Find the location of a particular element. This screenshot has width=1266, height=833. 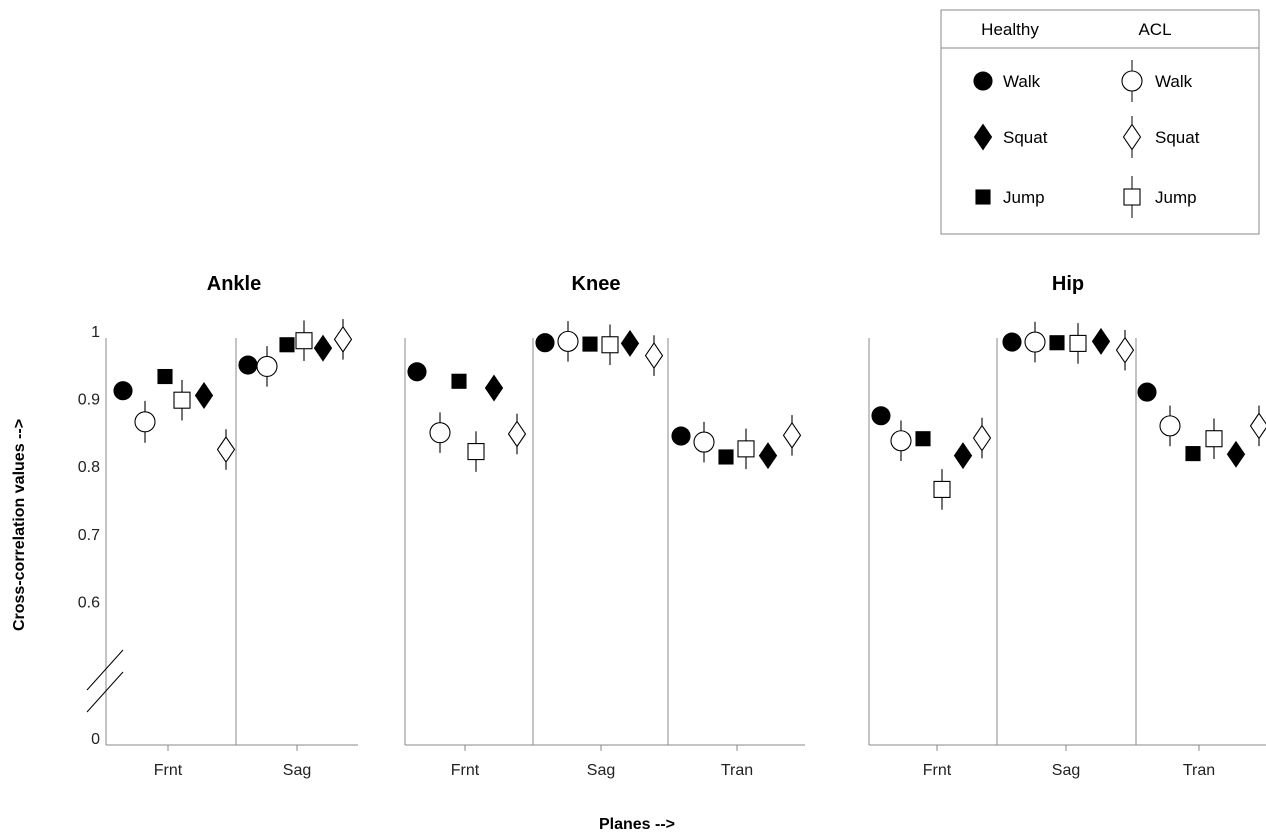

y-tick-label: 1 is located at coordinates (95, 332).